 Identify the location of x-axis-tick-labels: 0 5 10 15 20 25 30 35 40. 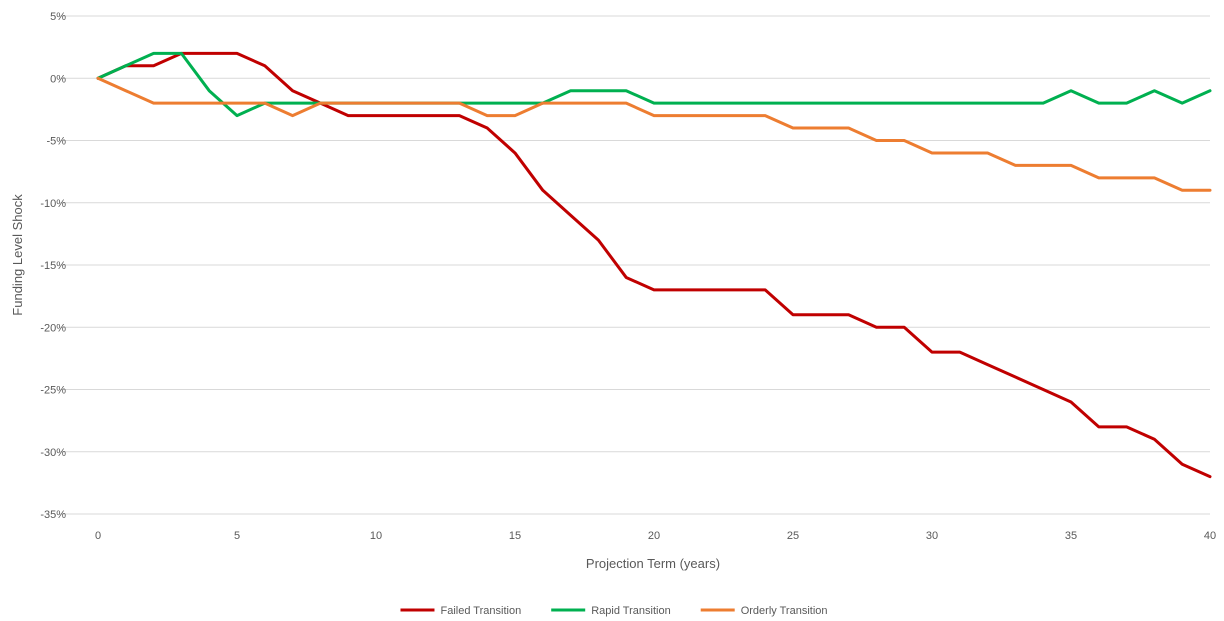
(655, 536).